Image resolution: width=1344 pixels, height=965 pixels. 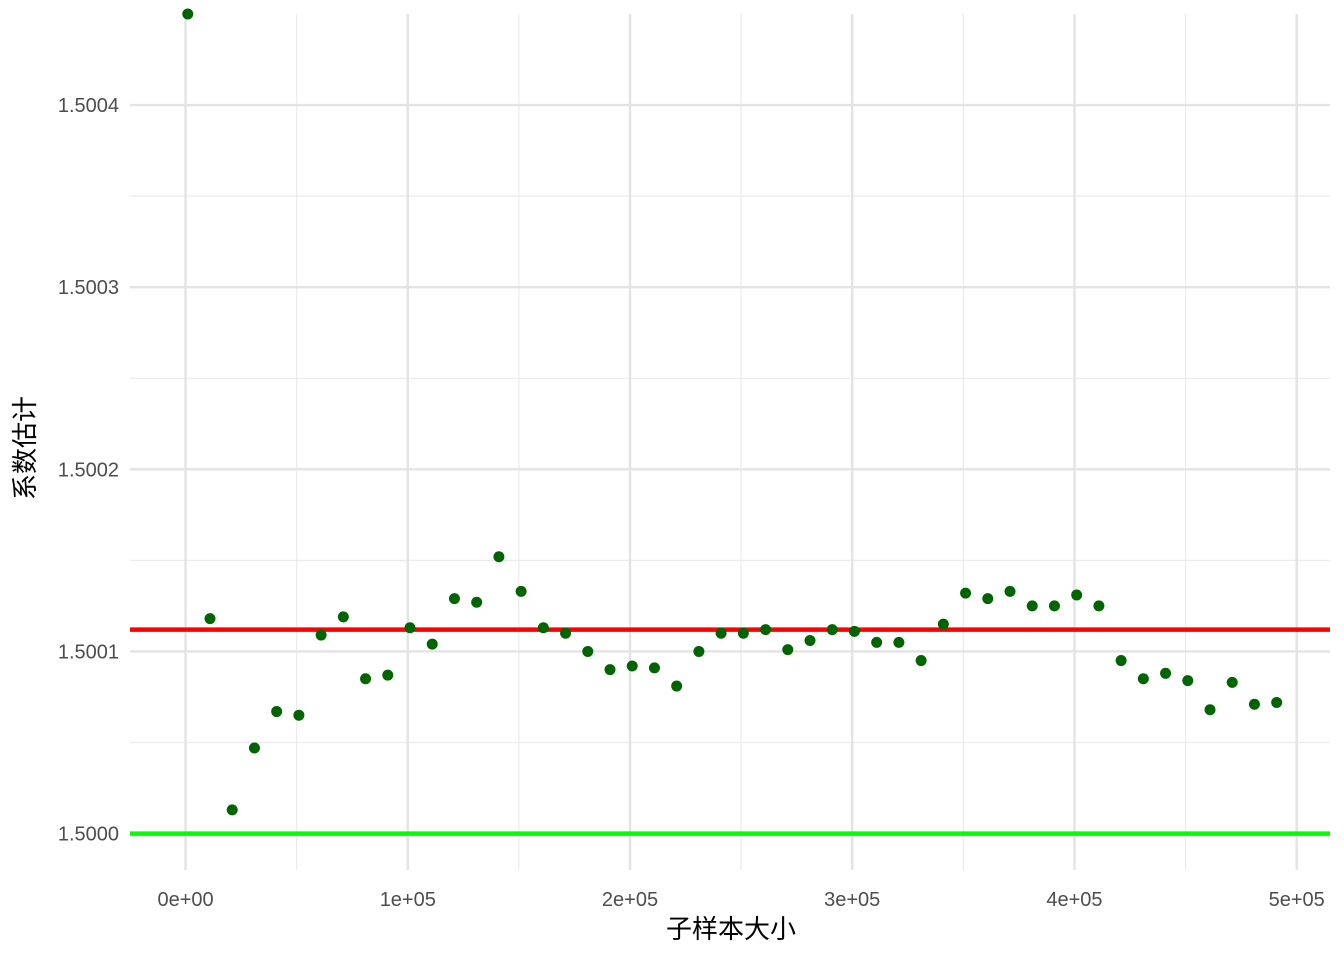 I want to click on y-tick-label: 1.5004, so click(x=88, y=106).